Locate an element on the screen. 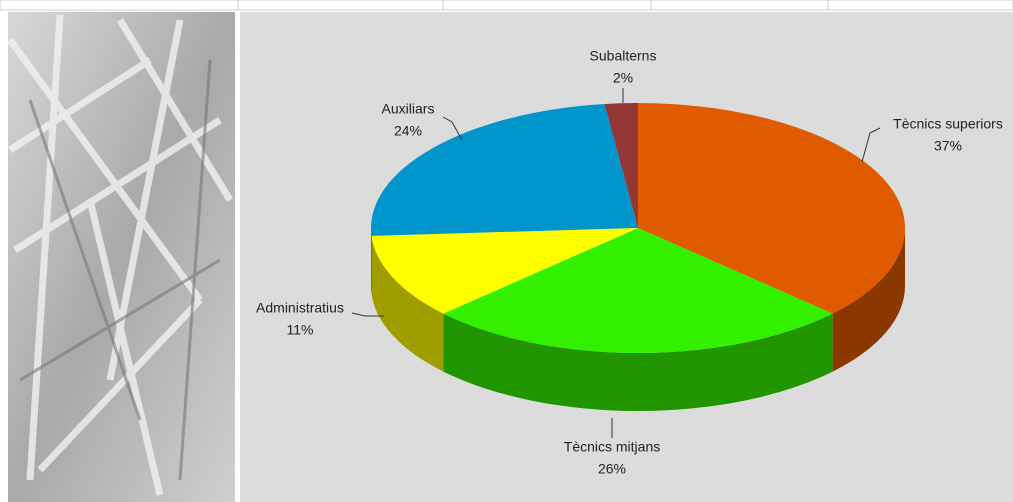  slice-percent: 24% is located at coordinates (408, 131).